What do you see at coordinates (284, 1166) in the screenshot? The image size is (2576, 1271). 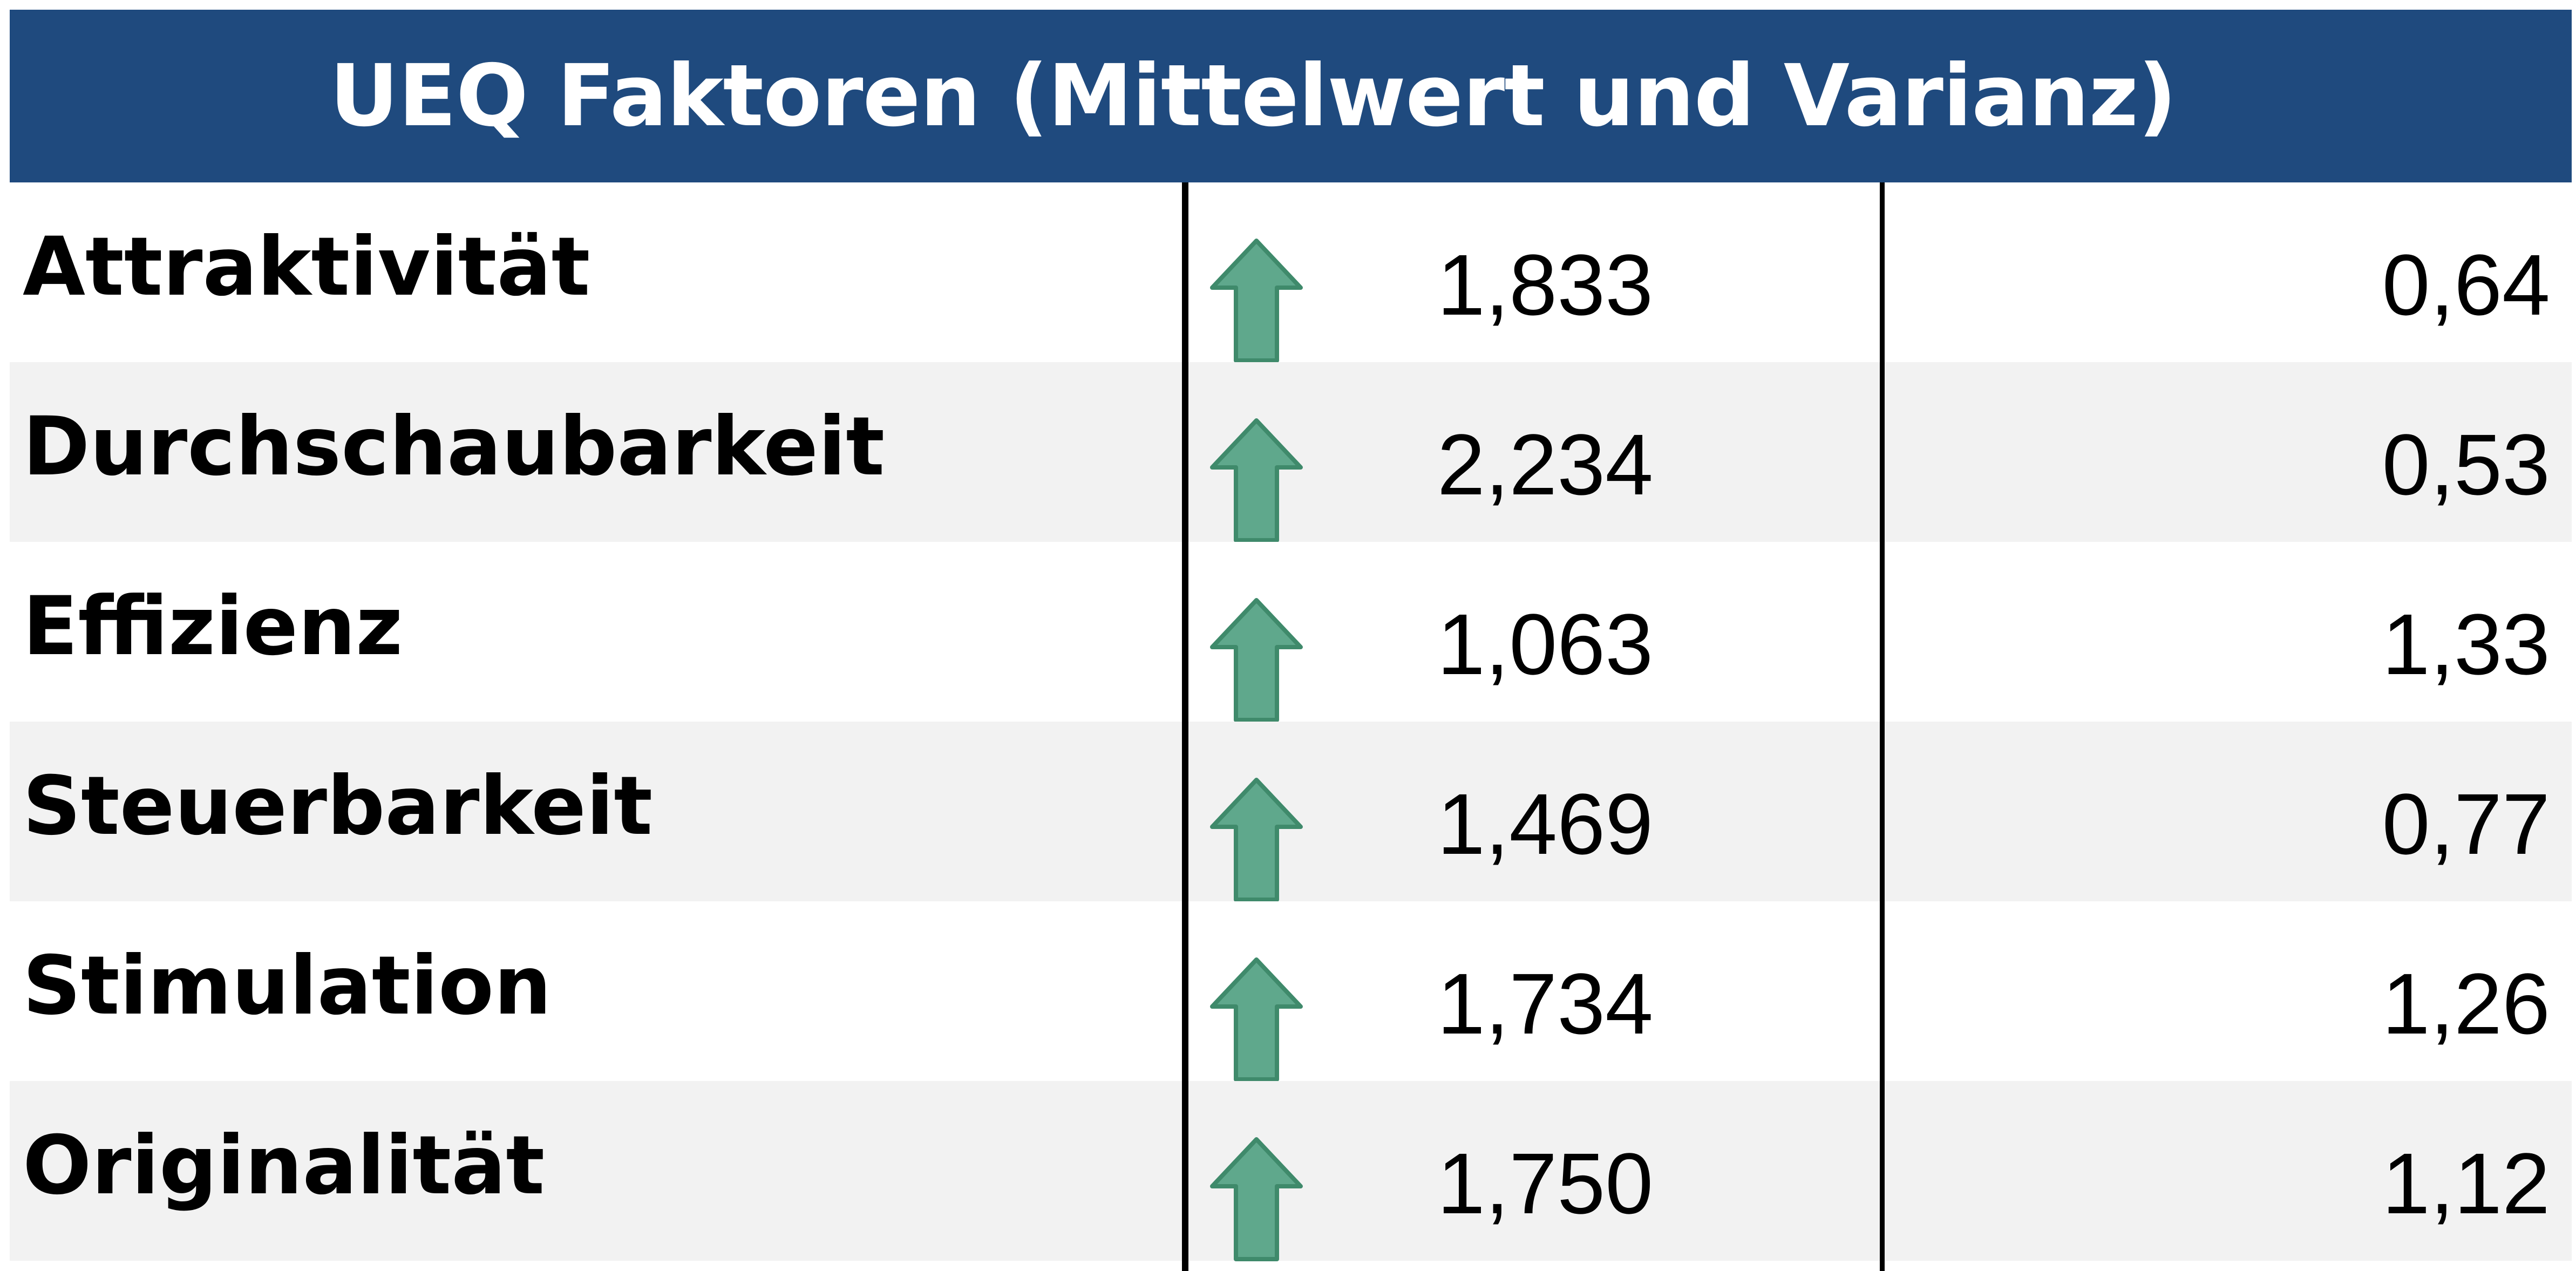 I see `factor-name: Originalität` at bounding box center [284, 1166].